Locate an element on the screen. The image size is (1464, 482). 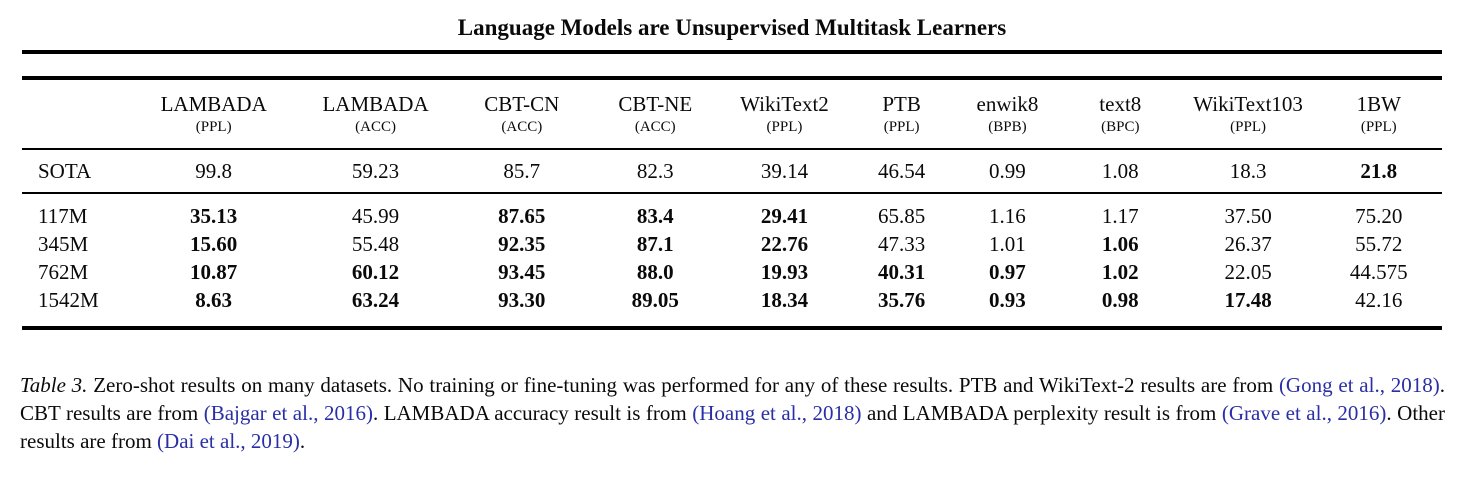
table-cell: 40.31 is located at coordinates (902, 272).